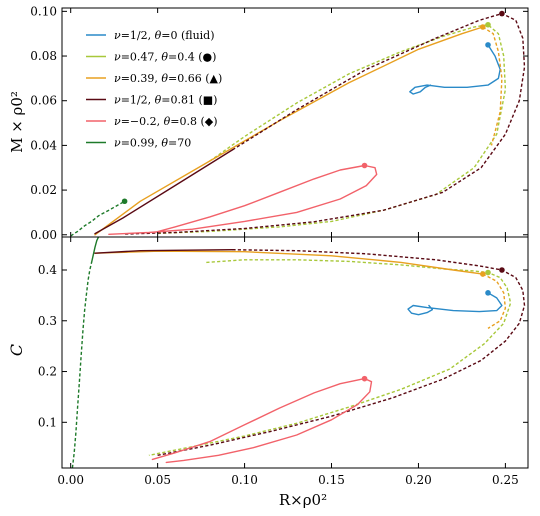 Image resolution: width=540 pixels, height=516 pixels. Describe the element at coordinates (16, 350) in the screenshot. I see `y-axis-title-bottom: C` at that location.